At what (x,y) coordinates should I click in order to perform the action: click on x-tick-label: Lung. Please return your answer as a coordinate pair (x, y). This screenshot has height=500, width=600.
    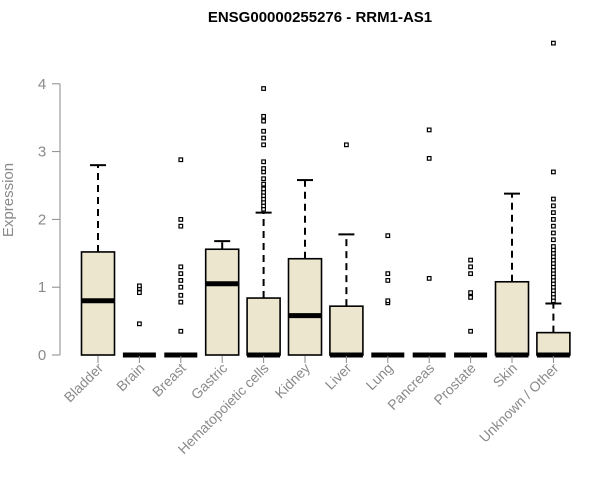
    Looking at the image, I should click on (379, 376).